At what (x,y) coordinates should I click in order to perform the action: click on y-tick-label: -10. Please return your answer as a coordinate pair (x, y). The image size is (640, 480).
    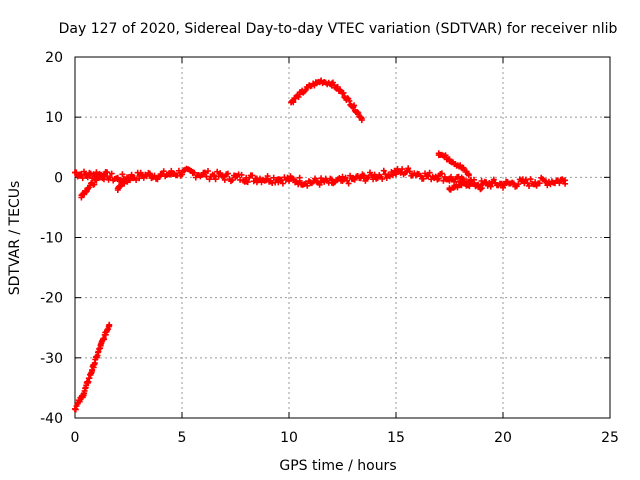
    Looking at the image, I should click on (51, 239).